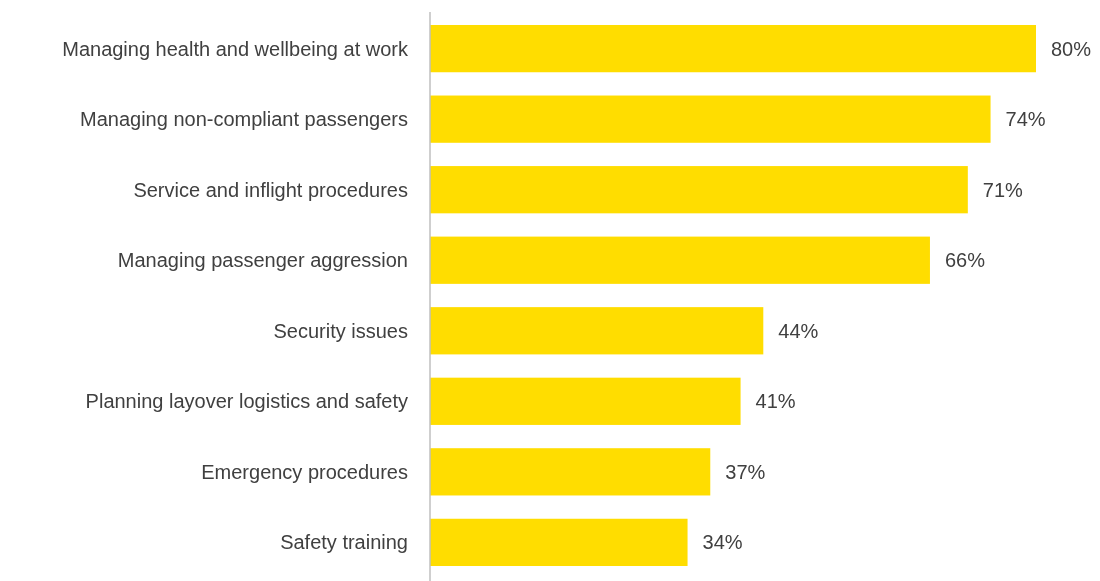 The height and width of the screenshot is (581, 1100). Describe the element at coordinates (270, 189) in the screenshot. I see `y-tick-label: Service and inflight procedures` at that location.